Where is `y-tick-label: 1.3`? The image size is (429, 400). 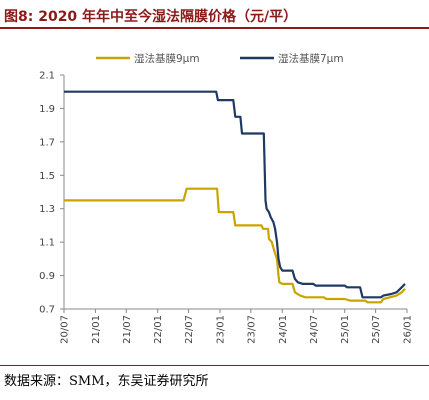
y-tick-label: 1.3 is located at coordinates (47, 209).